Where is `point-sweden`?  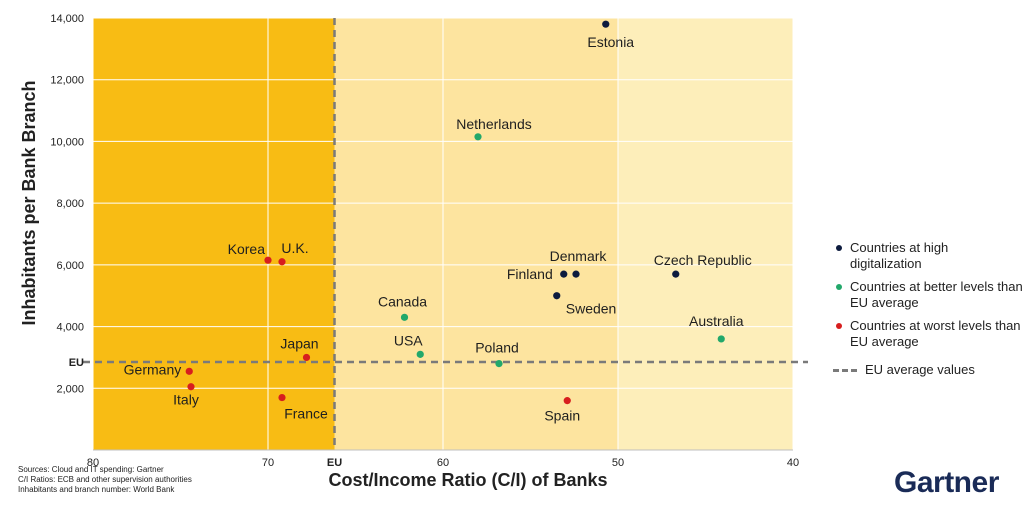
point-sweden is located at coordinates (557, 296).